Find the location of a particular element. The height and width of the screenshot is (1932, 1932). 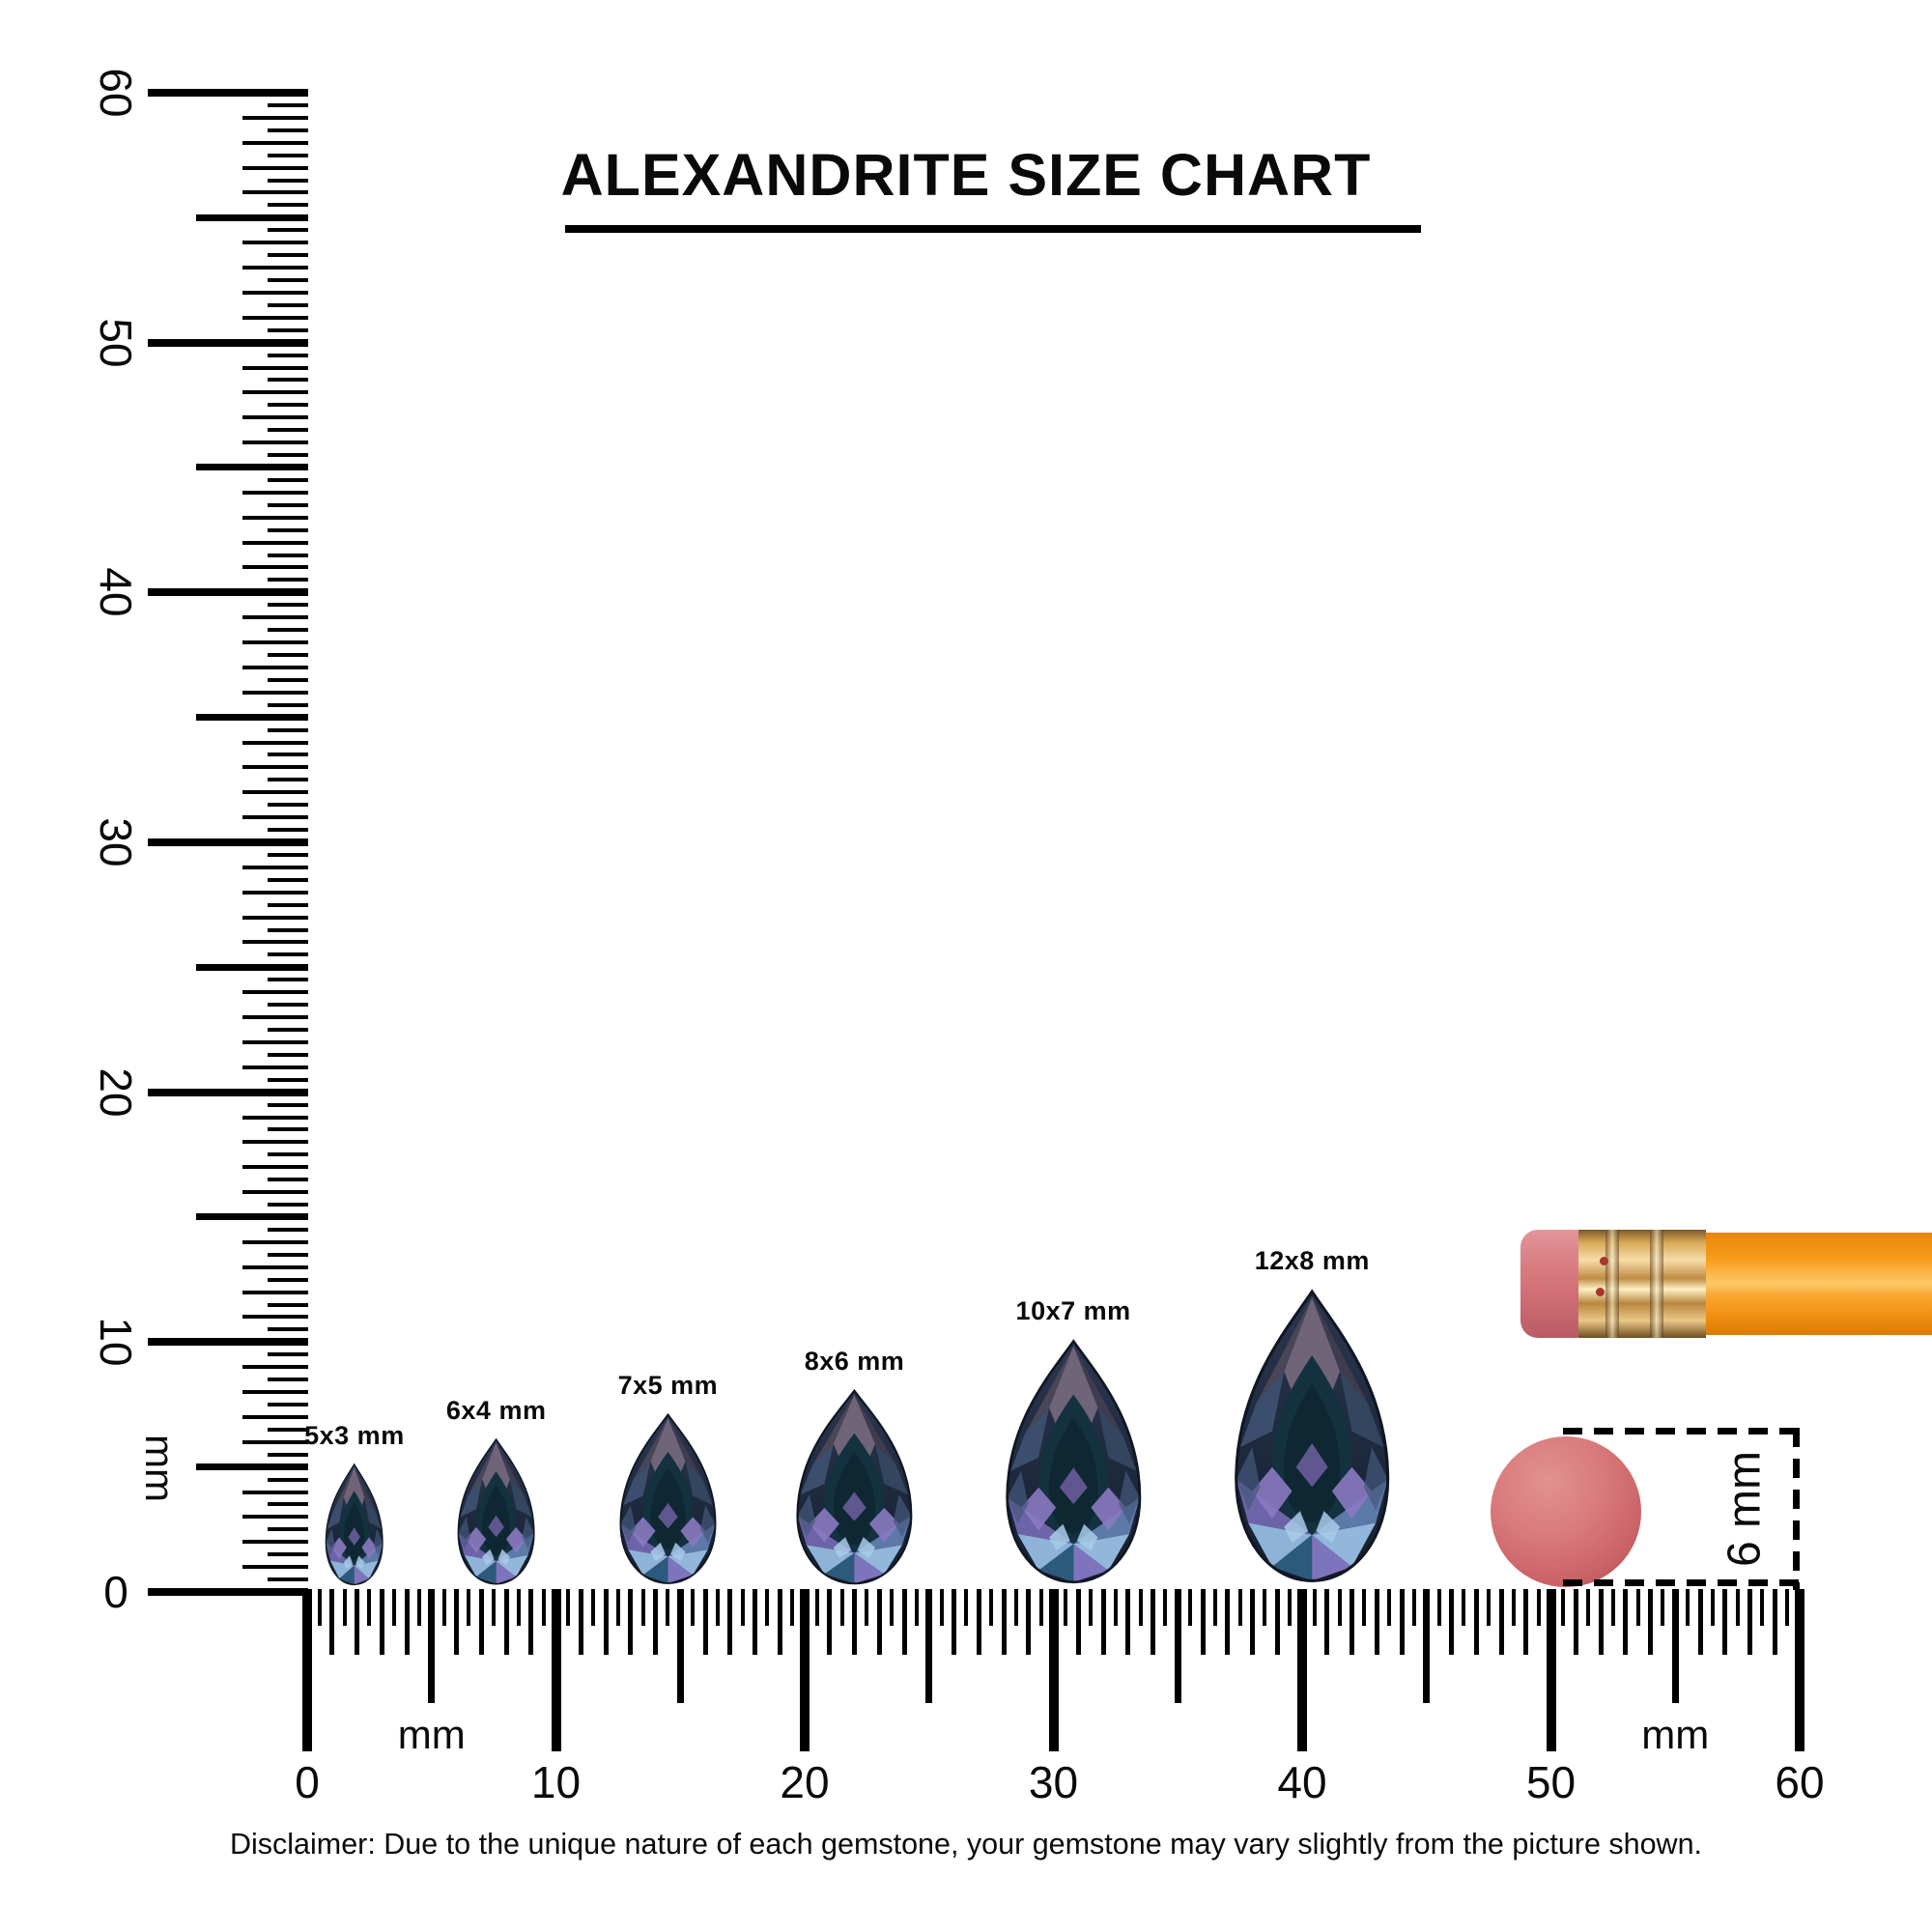

pencil-graphic is located at coordinates (1726, 1284).